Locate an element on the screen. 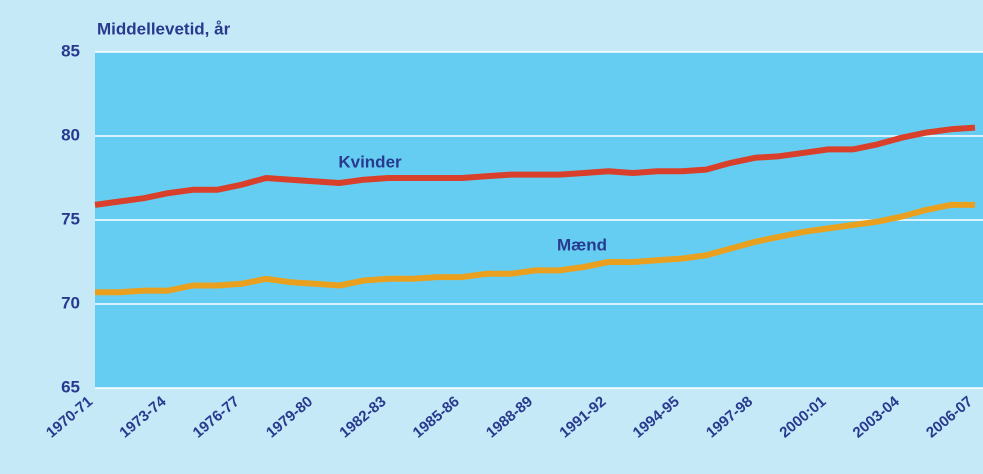  x-tick-label: 1994-95 is located at coordinates (656, 417).